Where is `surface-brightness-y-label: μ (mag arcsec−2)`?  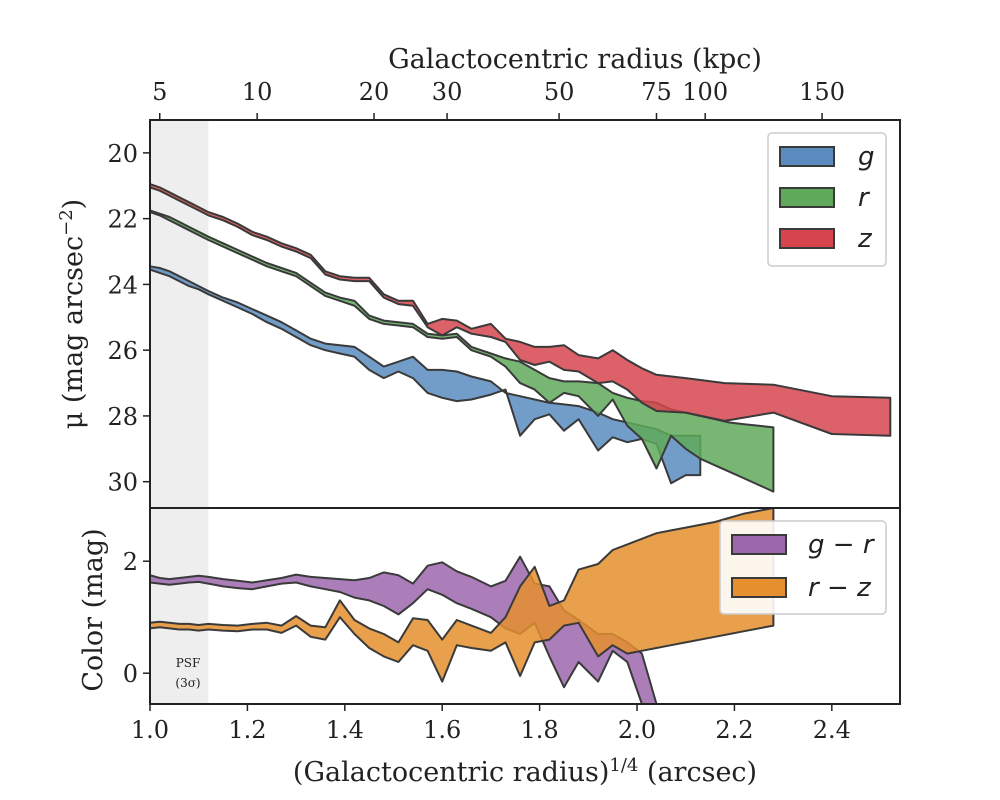 surface-brightness-y-label: μ (mag arcsec−2) is located at coordinates (73, 314).